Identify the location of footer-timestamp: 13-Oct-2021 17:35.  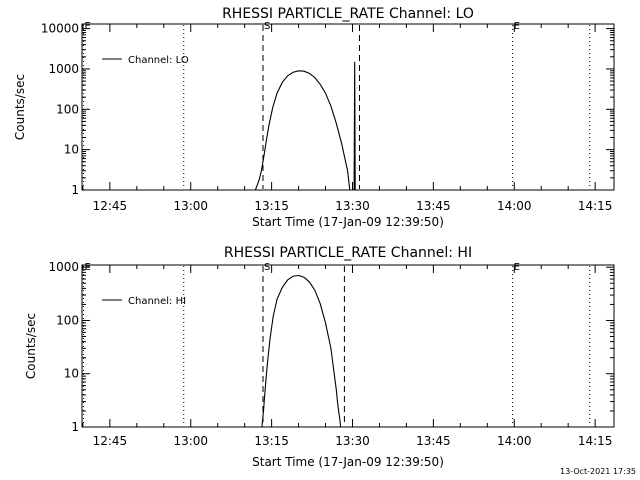
(598, 471).